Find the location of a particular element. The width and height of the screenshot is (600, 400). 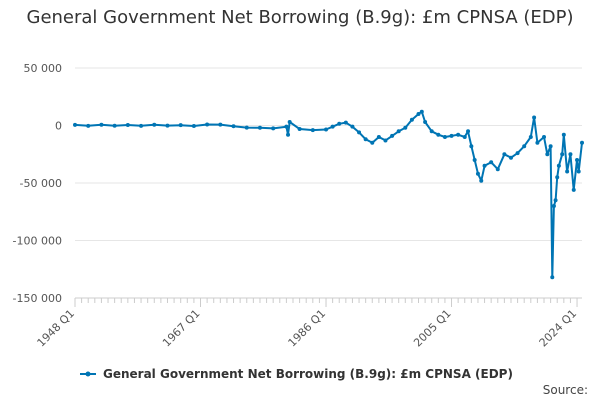

y-tick-label: -150 000 is located at coordinates (37, 298).